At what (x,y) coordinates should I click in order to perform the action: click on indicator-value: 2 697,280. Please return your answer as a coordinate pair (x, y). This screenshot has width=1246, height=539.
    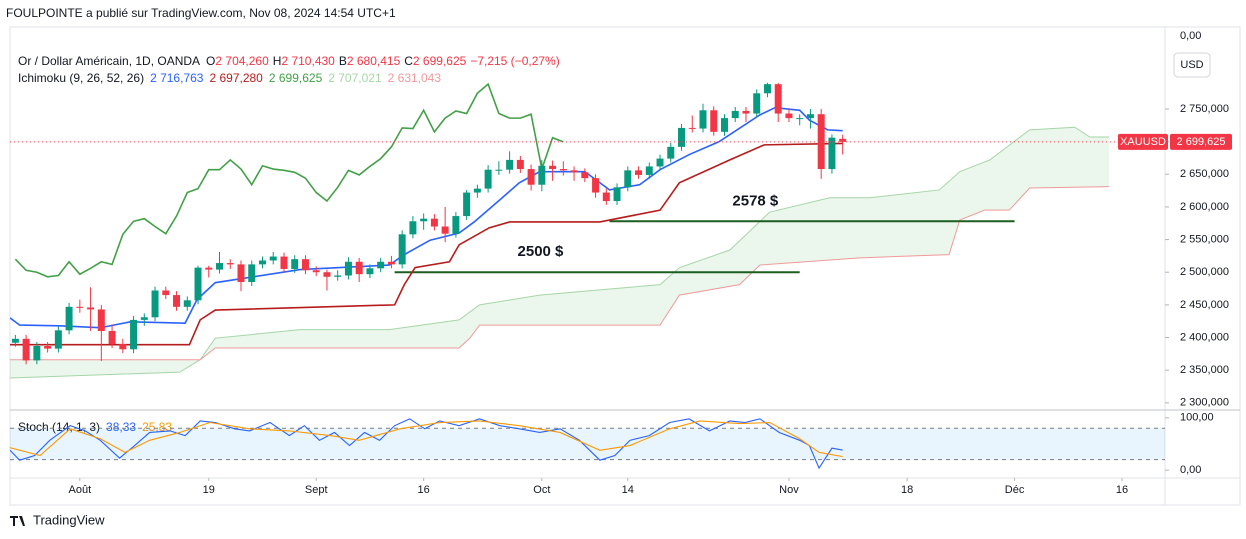
    Looking at the image, I should click on (236, 78).